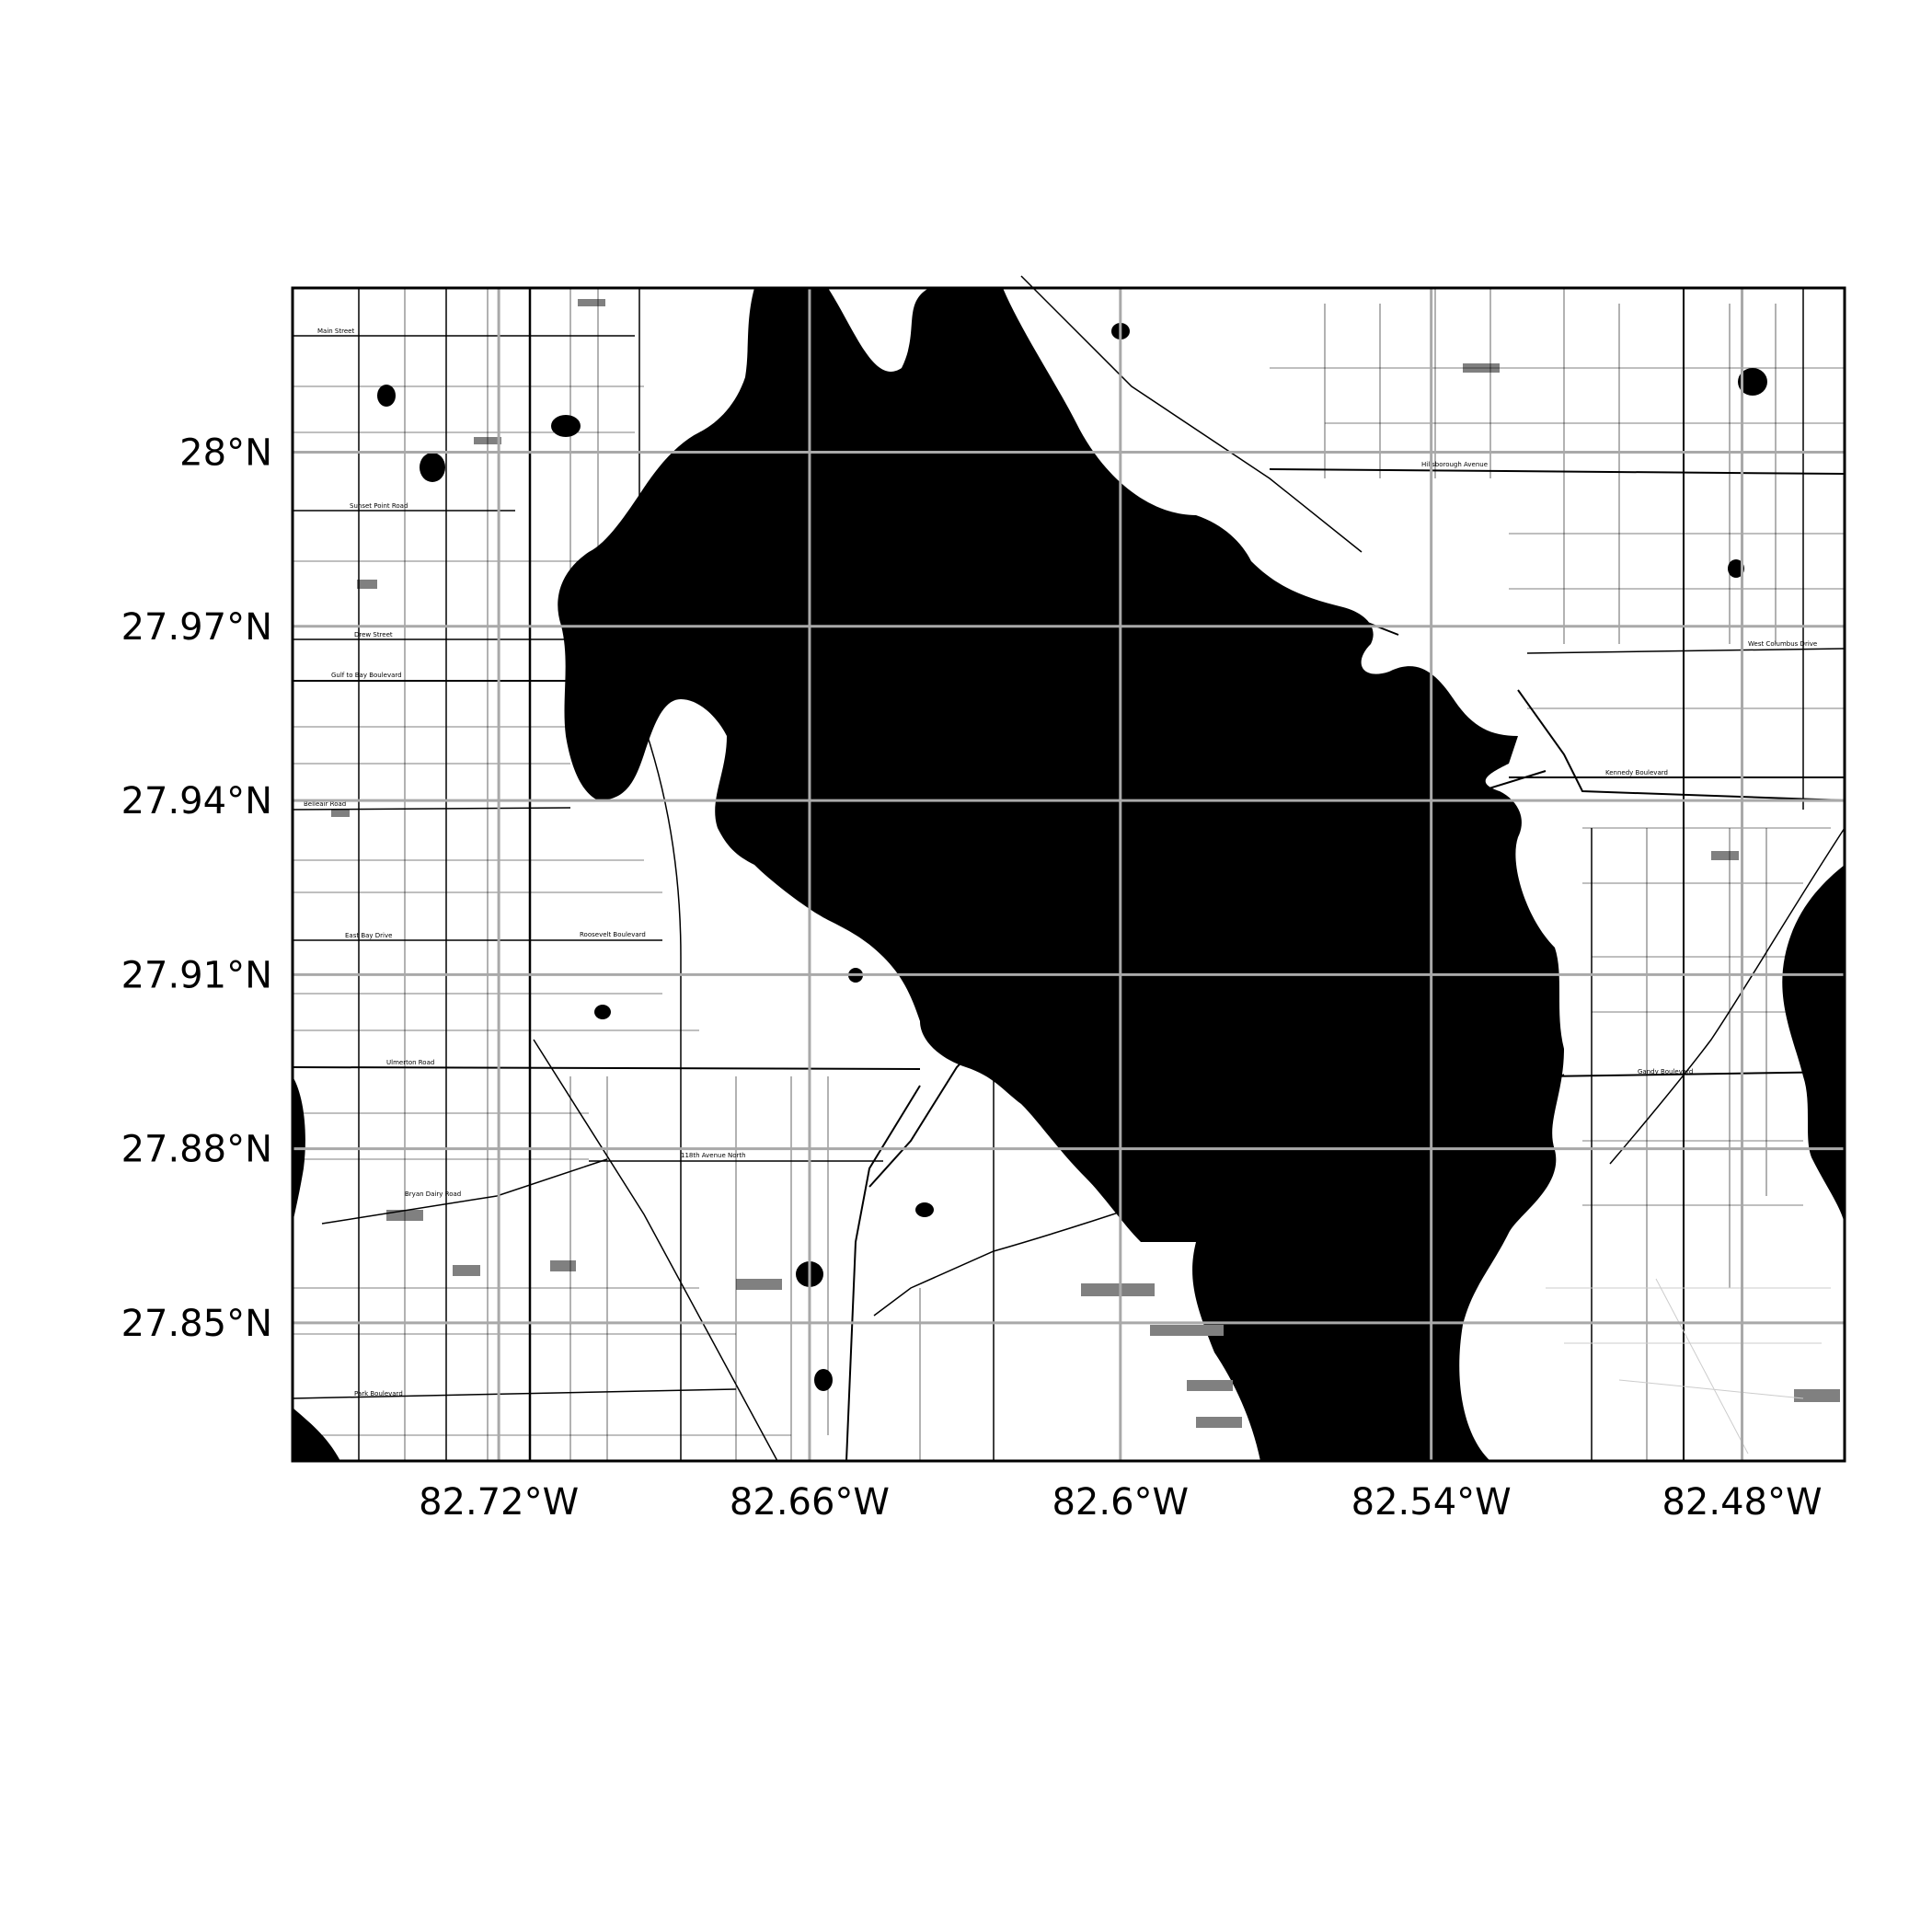 The height and width of the screenshot is (1932, 1932). What do you see at coordinates (613, 934) in the screenshot?
I see `road-label: Roosevelt Boulevard` at bounding box center [613, 934].